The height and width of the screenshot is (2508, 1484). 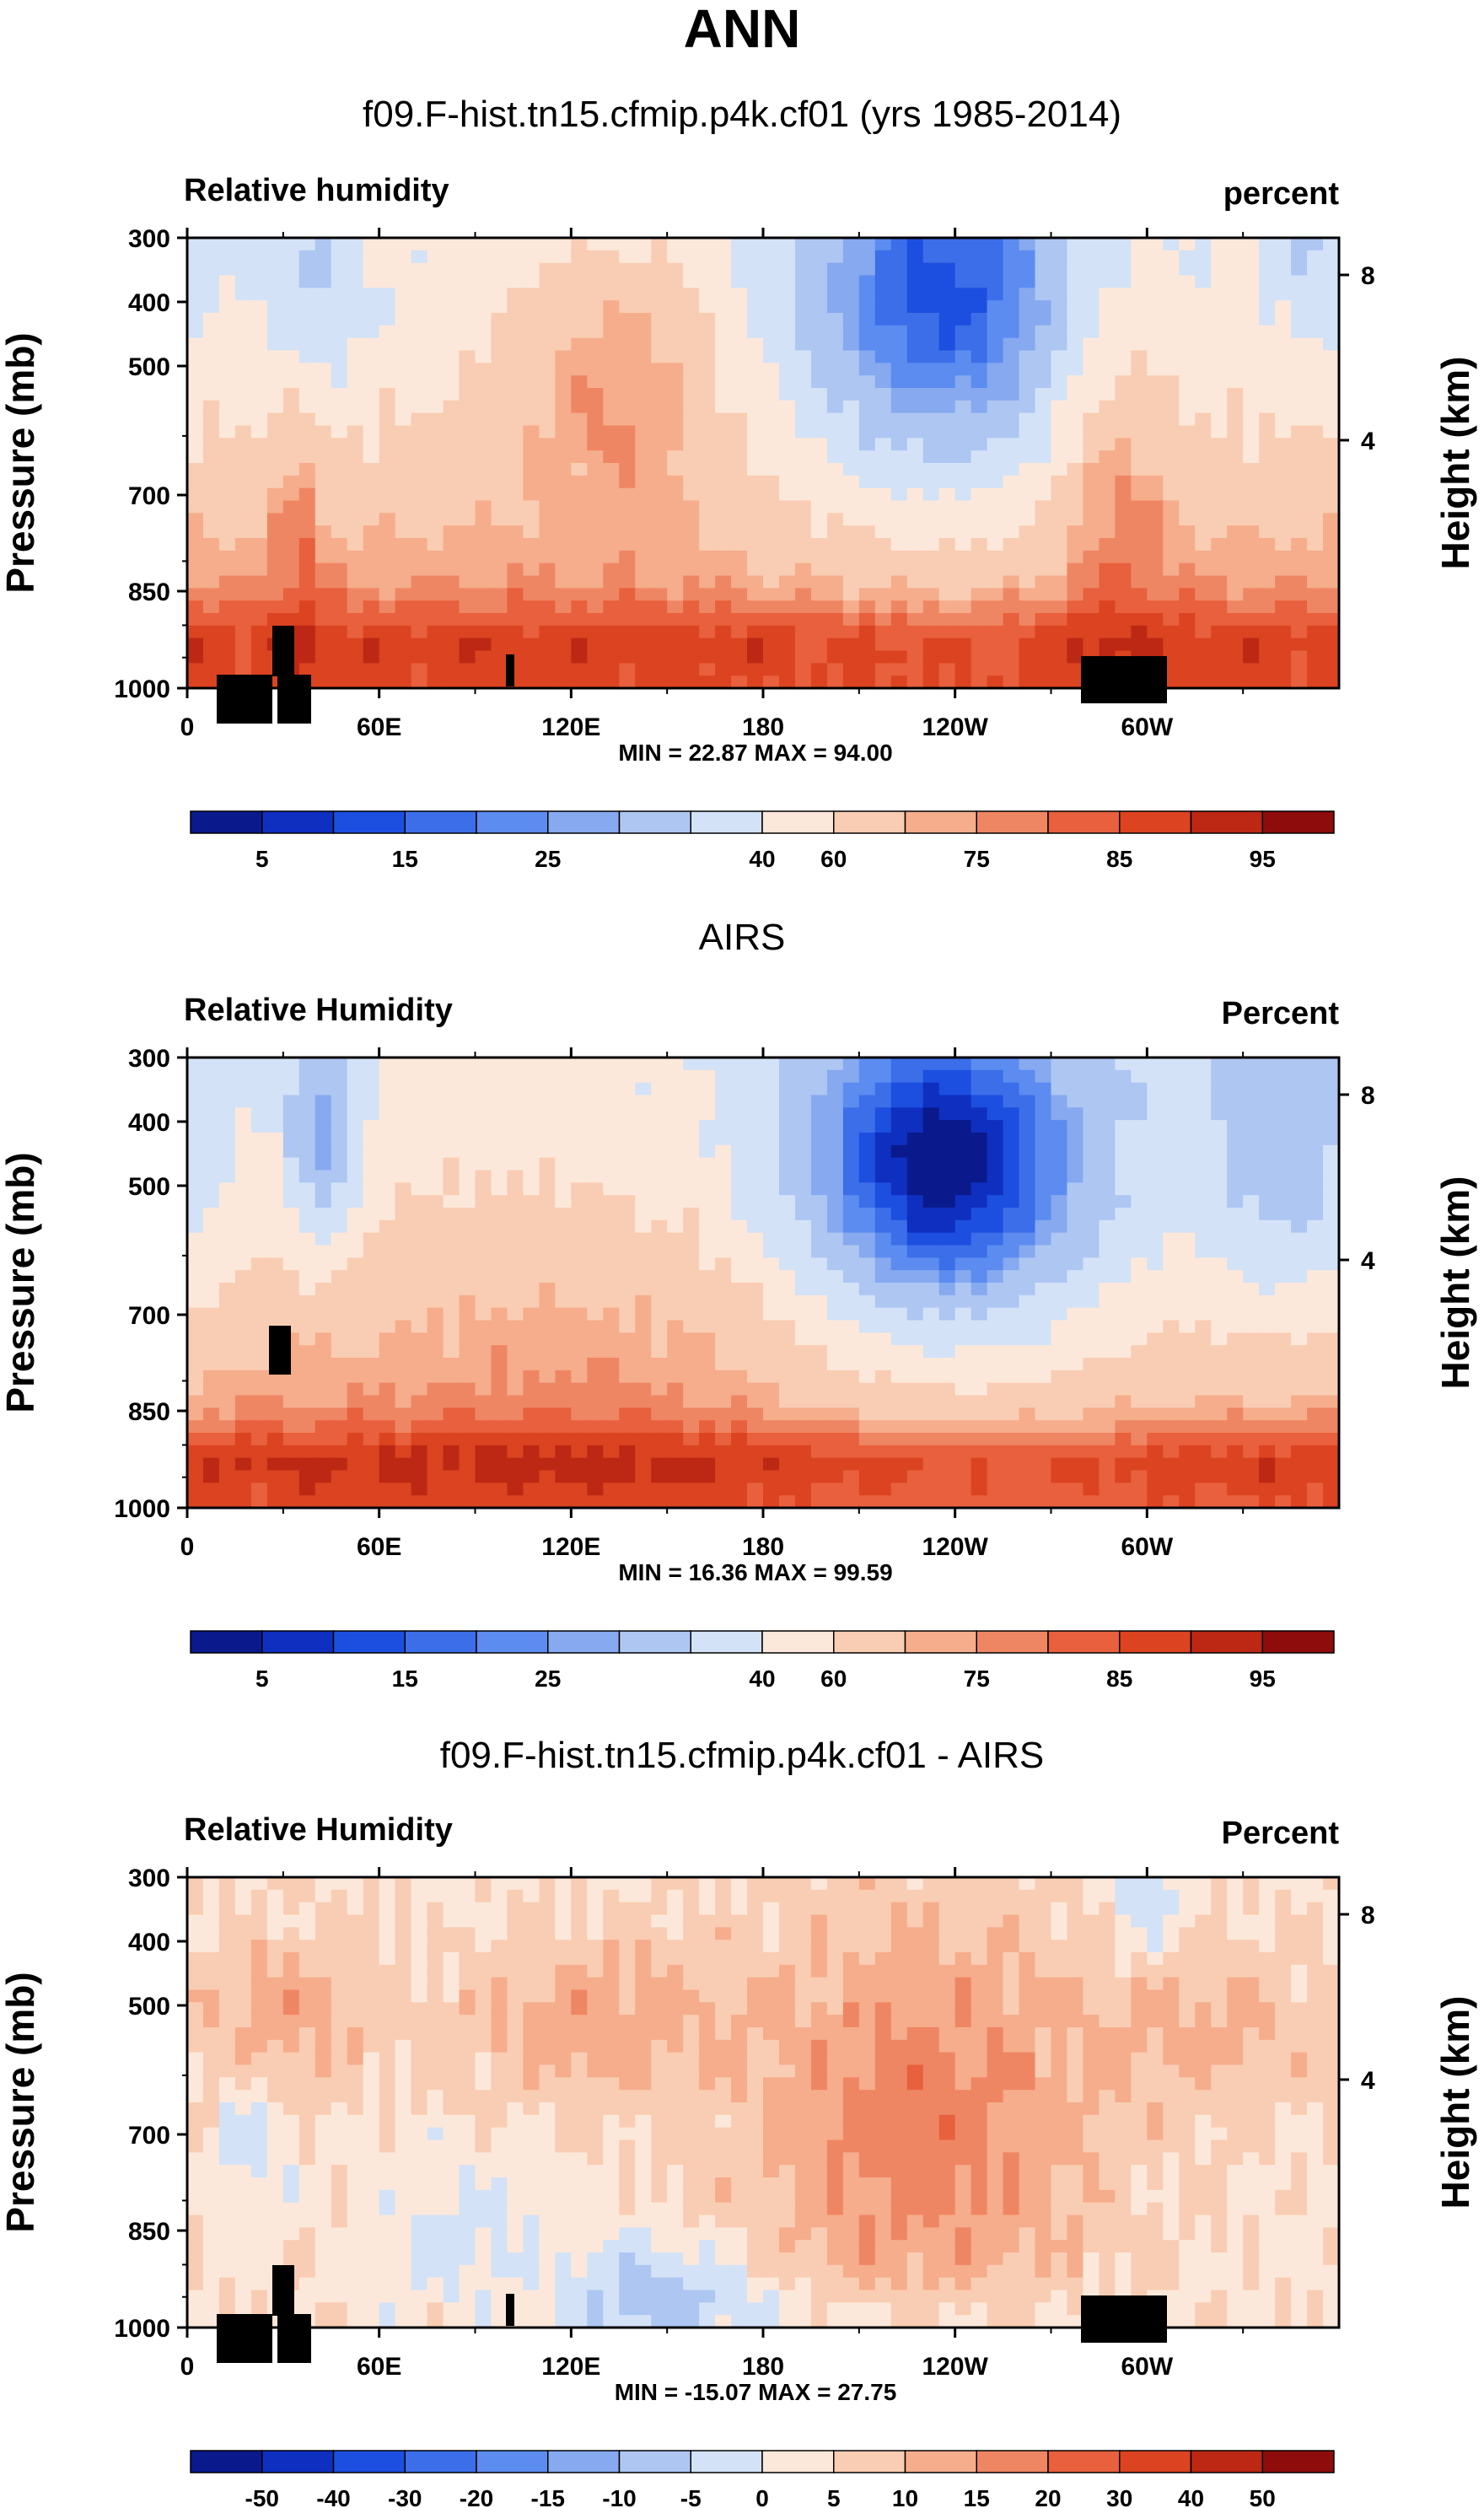 I want to click on colorbar-label: 60, so click(x=833, y=859).